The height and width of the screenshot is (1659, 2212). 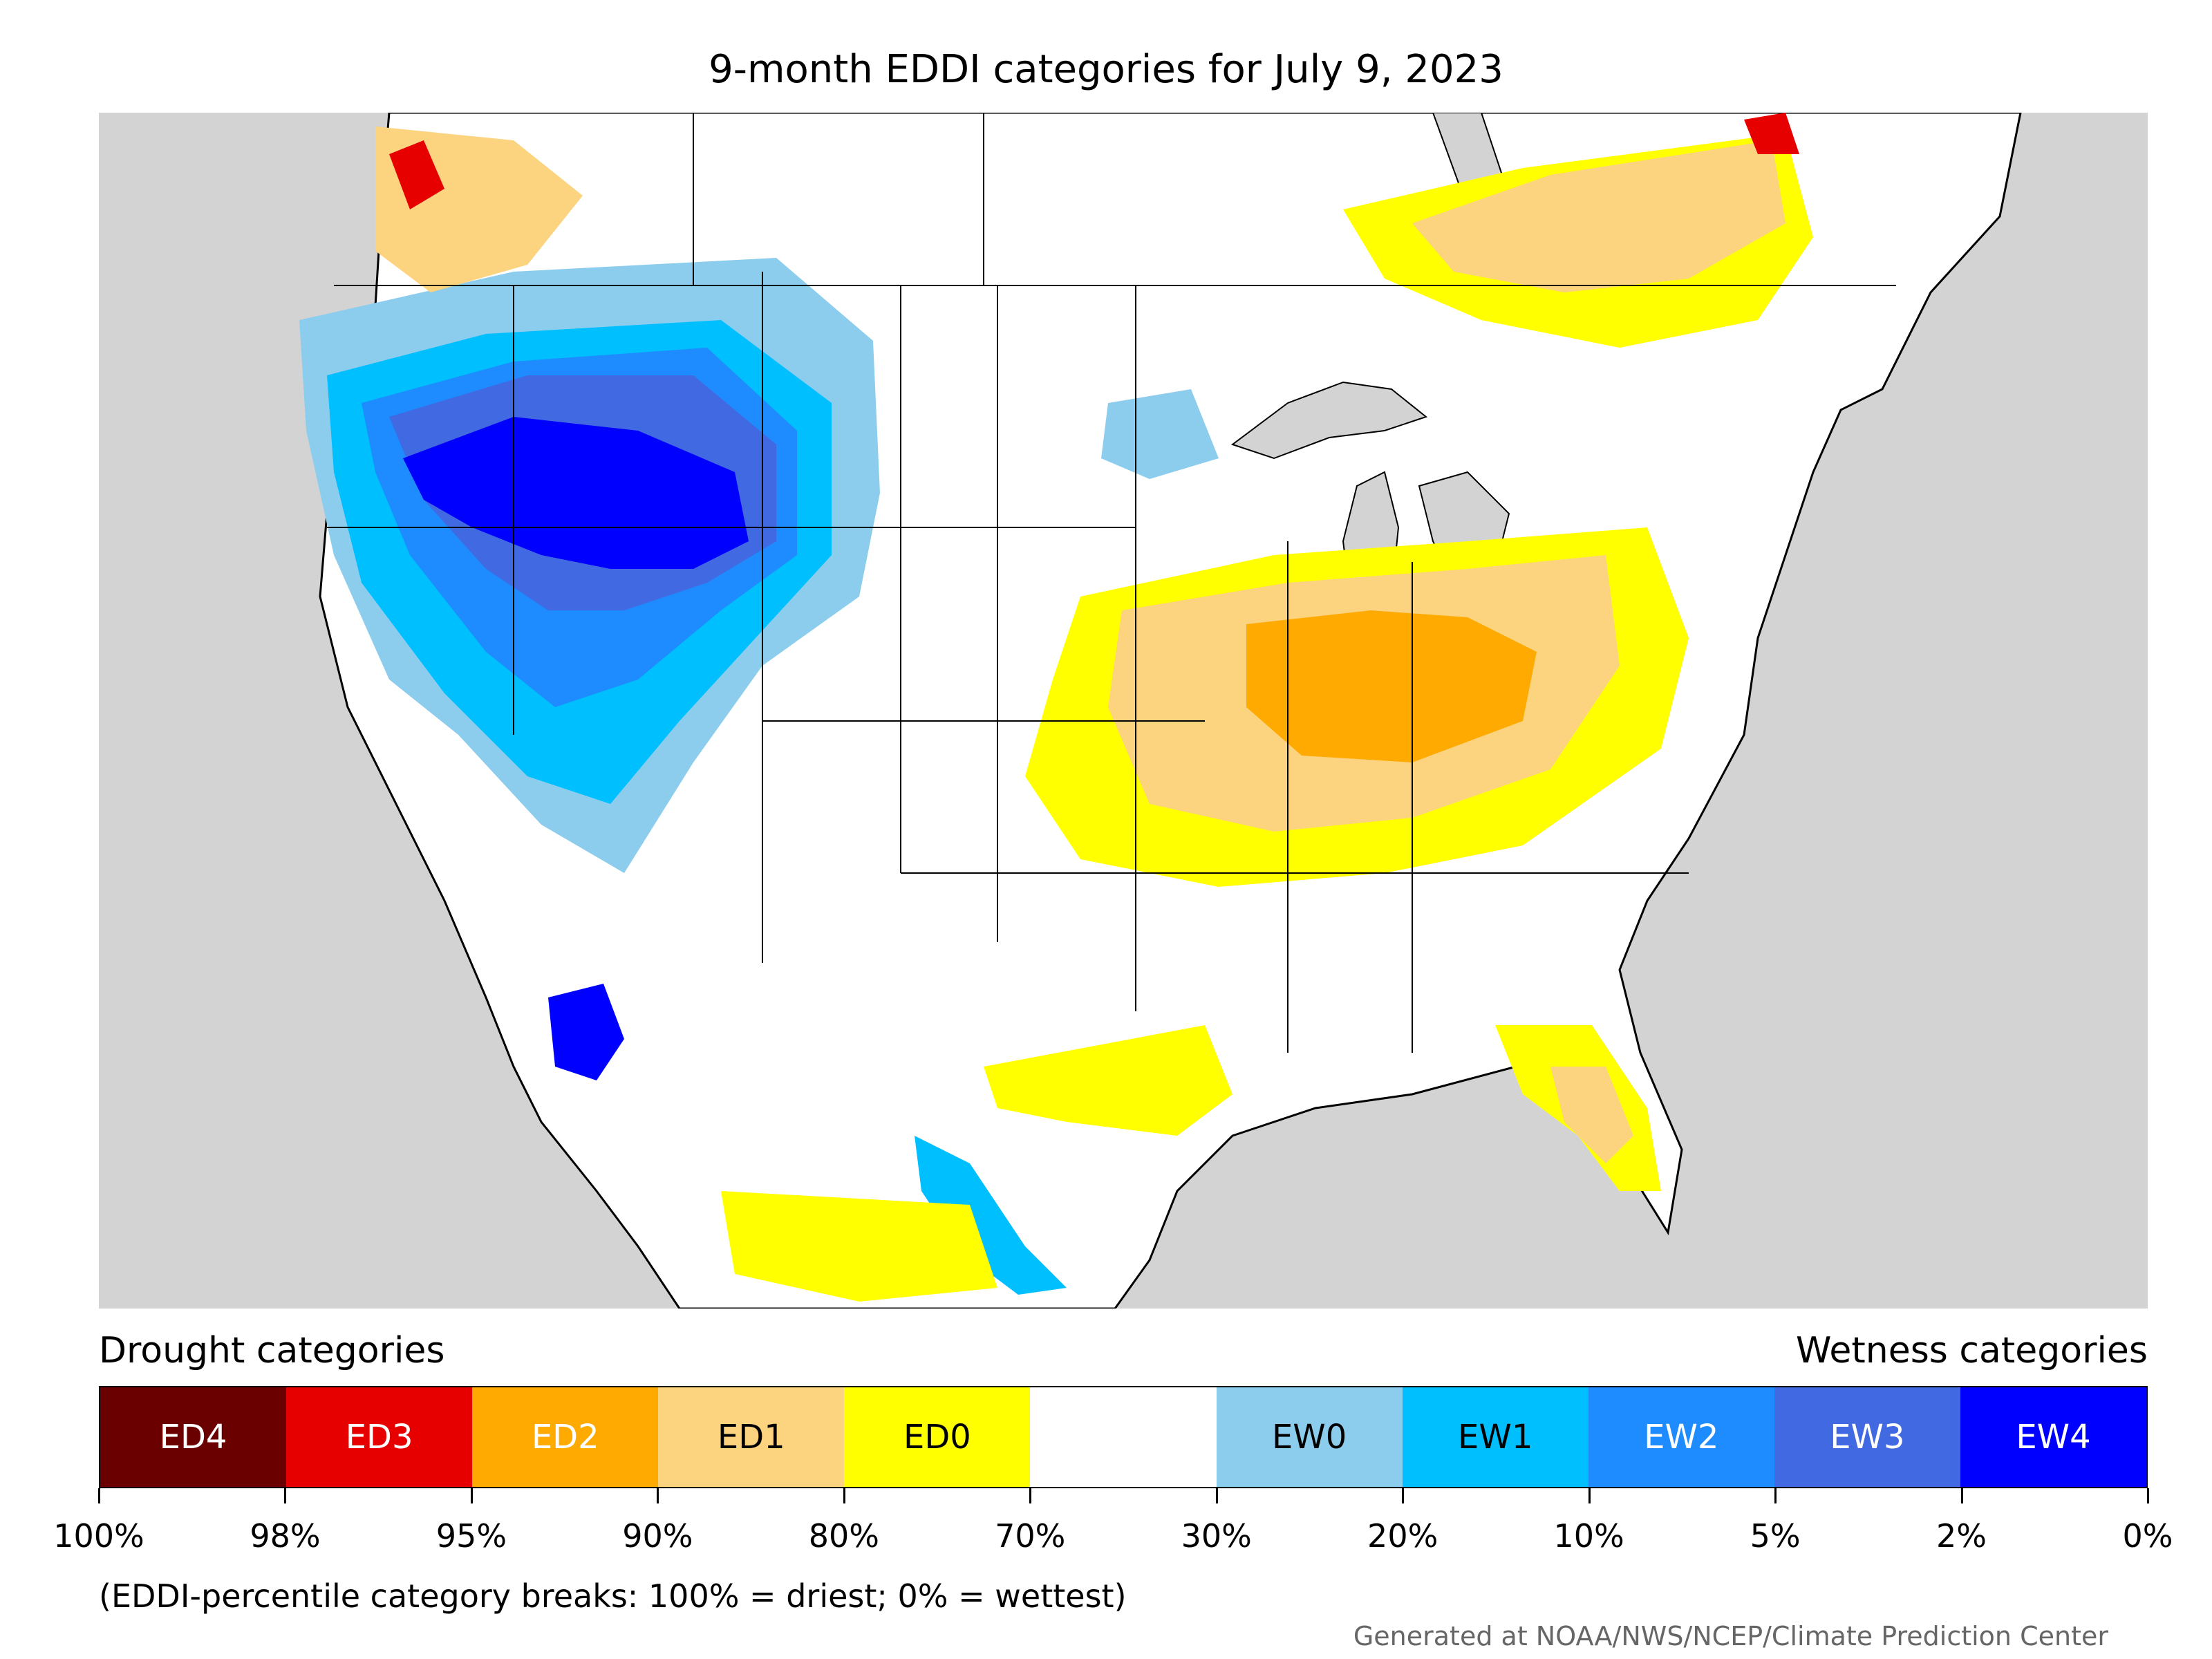 I want to click on colorbar-tick-label: 100%, so click(x=99, y=1536).